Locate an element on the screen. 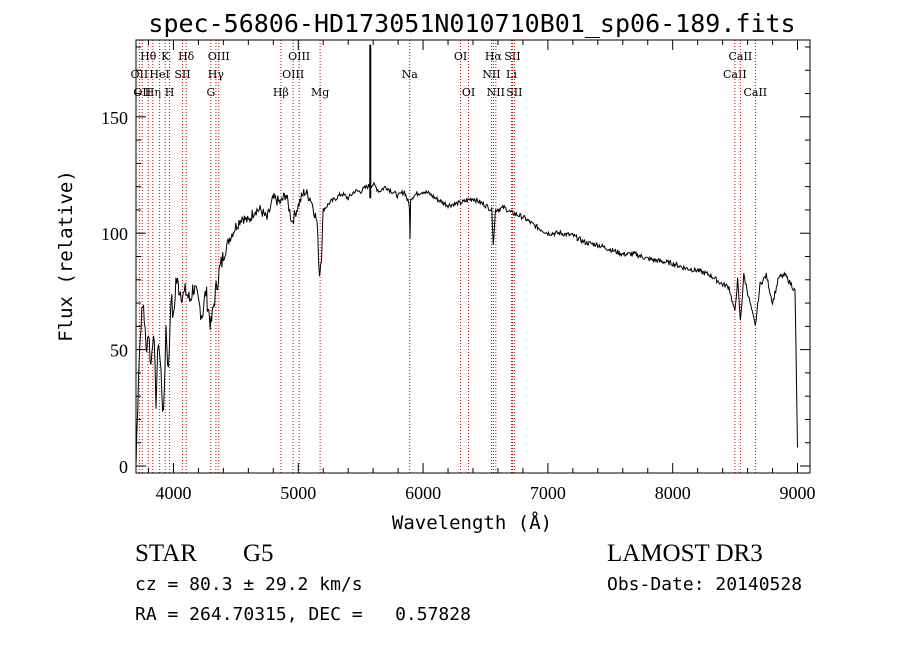 This screenshot has height=649, width=900. line-label-27: CaII is located at coordinates (755, 92).